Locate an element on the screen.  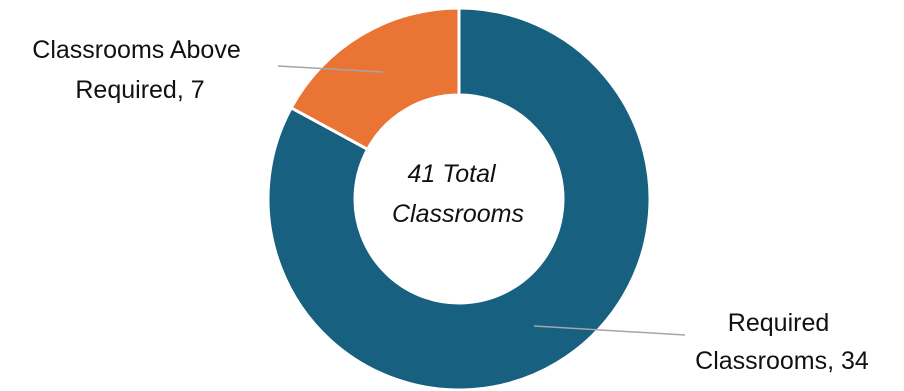
slice-label-classrooms-above-required: Classrooms Above Required, 7 is located at coordinates (139, 70).